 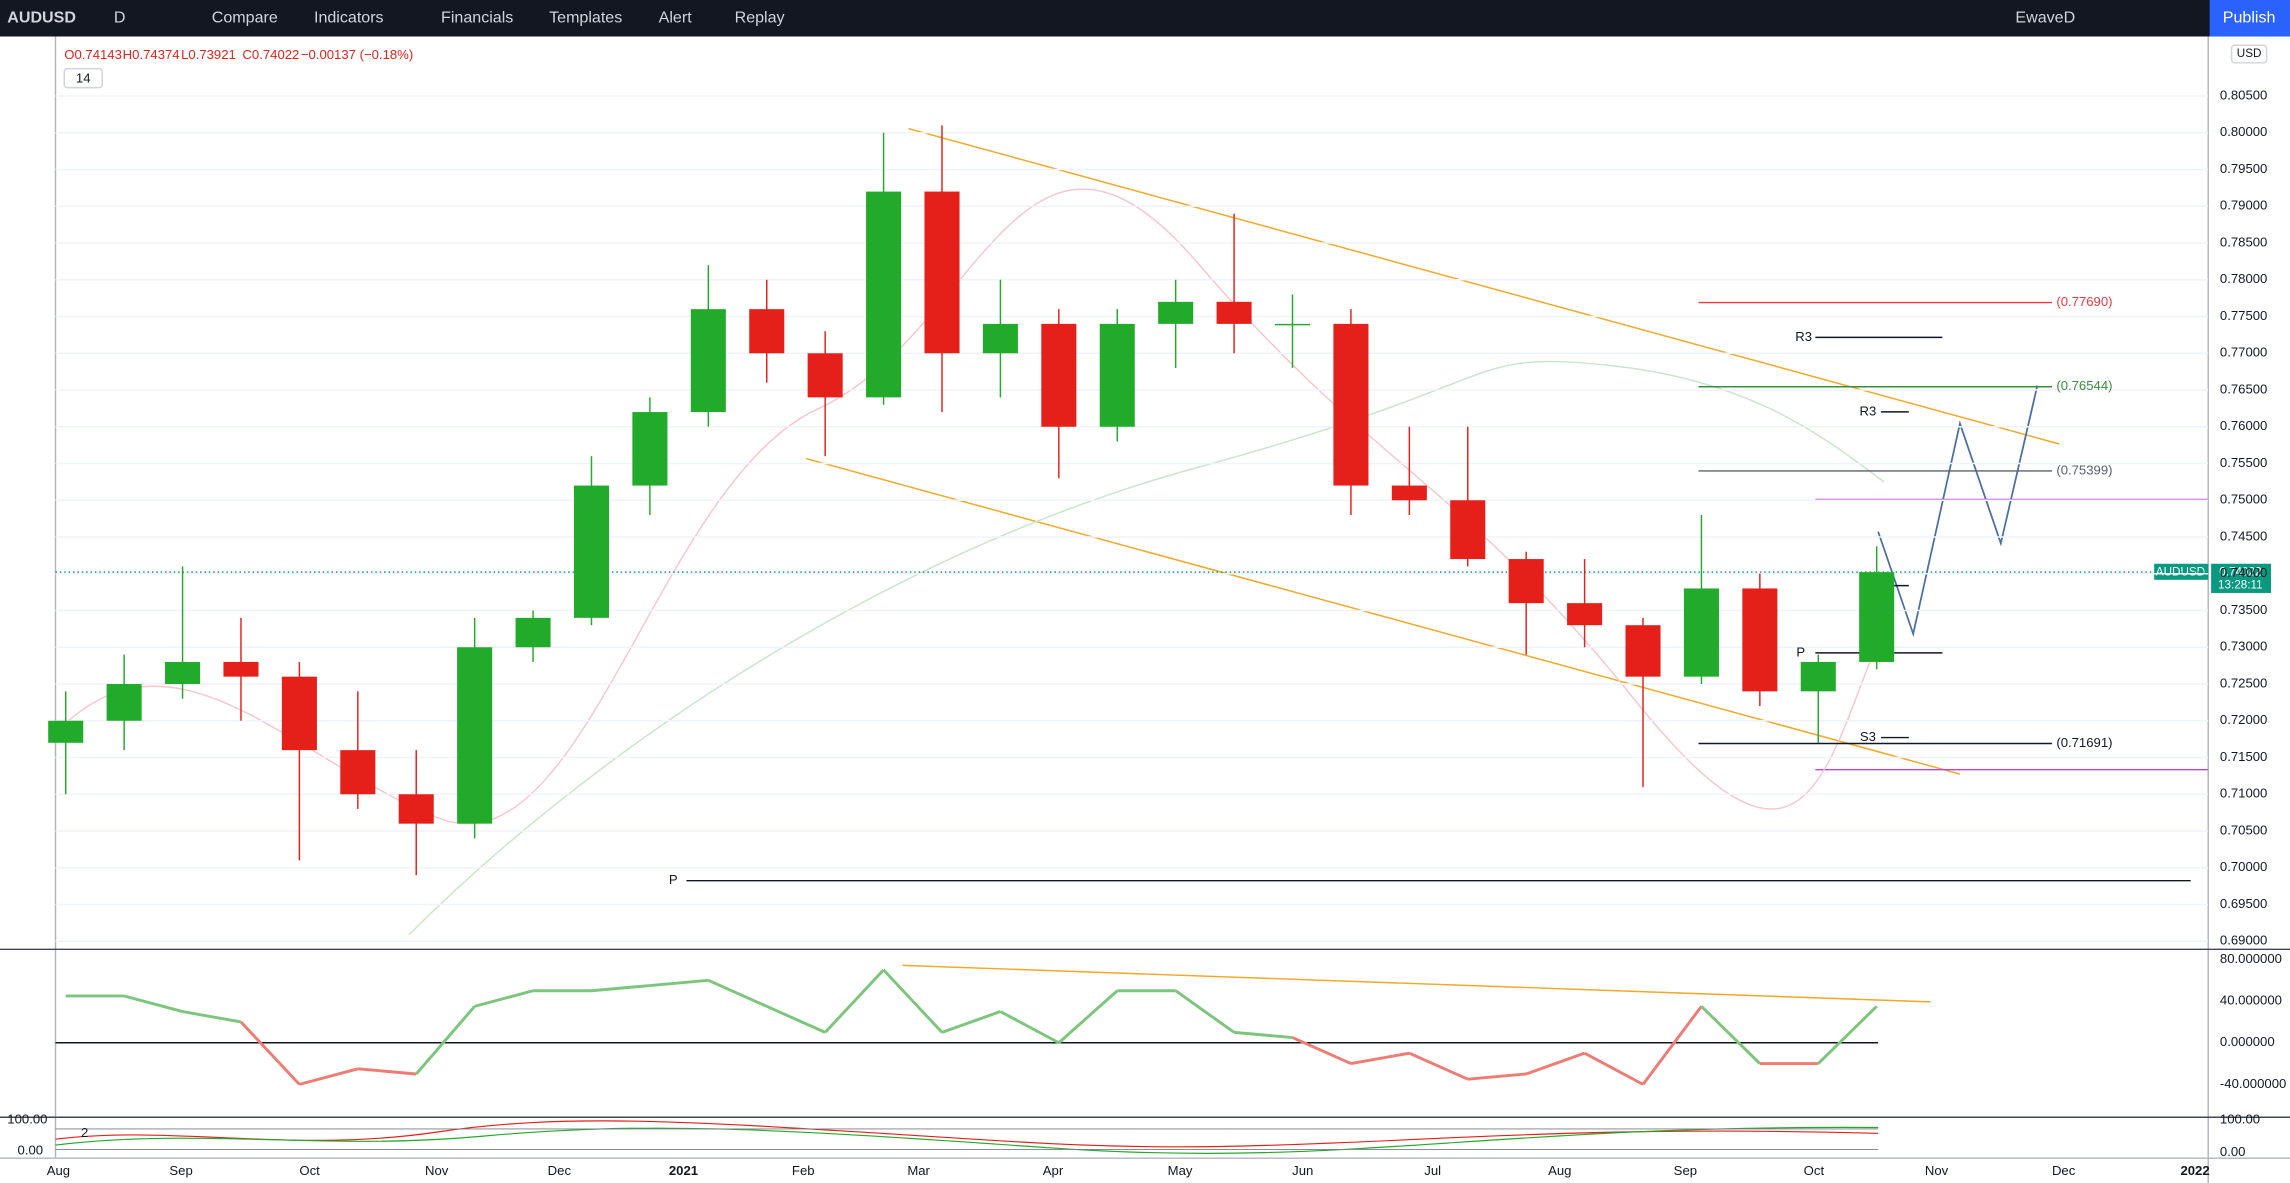 What do you see at coordinates (585, 18) in the screenshot?
I see `toolbar-button: Templates` at bounding box center [585, 18].